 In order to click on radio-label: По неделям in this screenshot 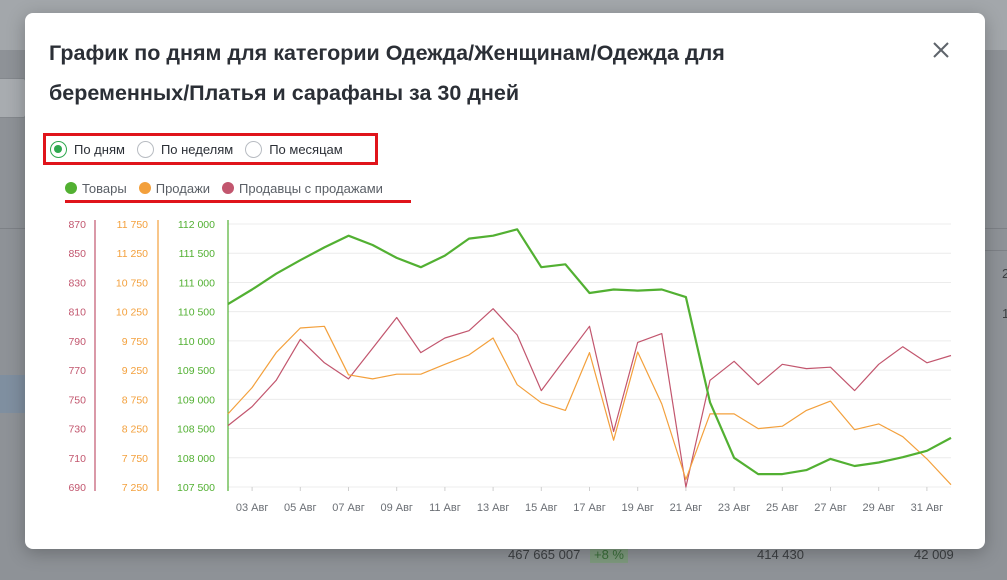, I will do `click(197, 149)`.